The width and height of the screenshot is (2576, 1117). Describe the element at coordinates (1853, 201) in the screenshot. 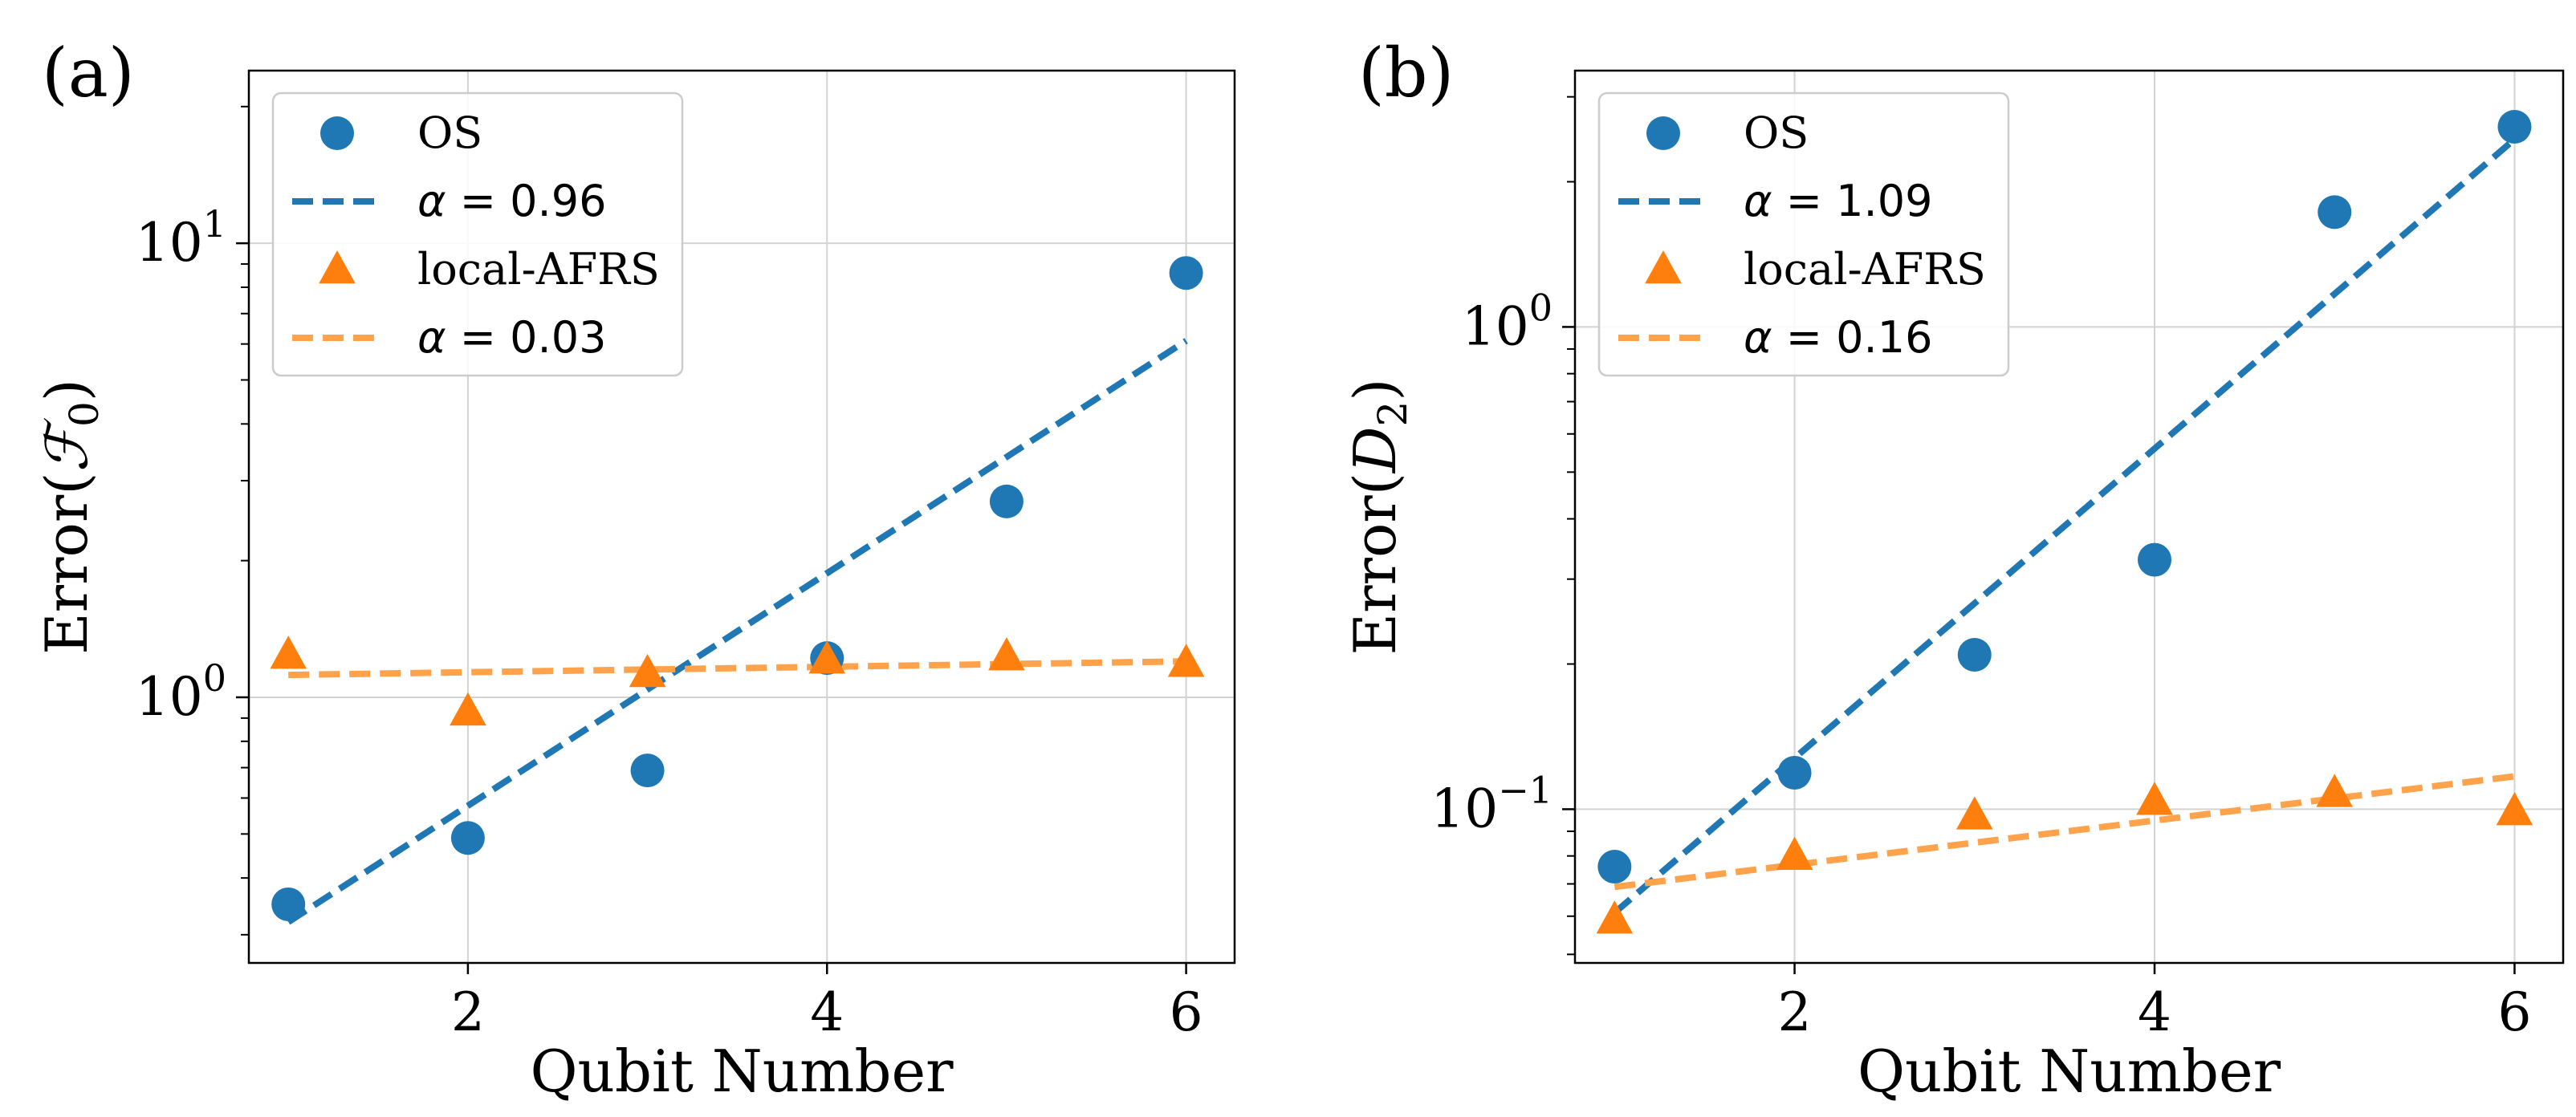

I see `legend-alpha-value: = 1.09` at that location.